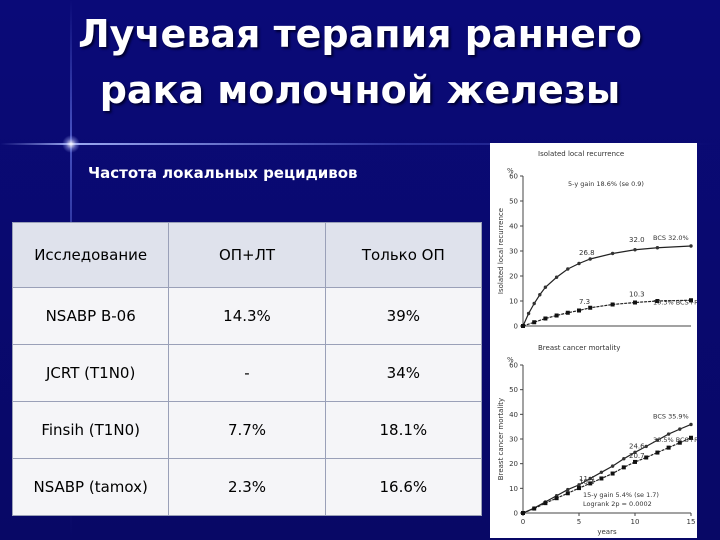 This screenshot has width=720, height=540. What do you see at coordinates (403, 430) in the screenshot?
I see `table-cell: 18.1%` at bounding box center [403, 430].